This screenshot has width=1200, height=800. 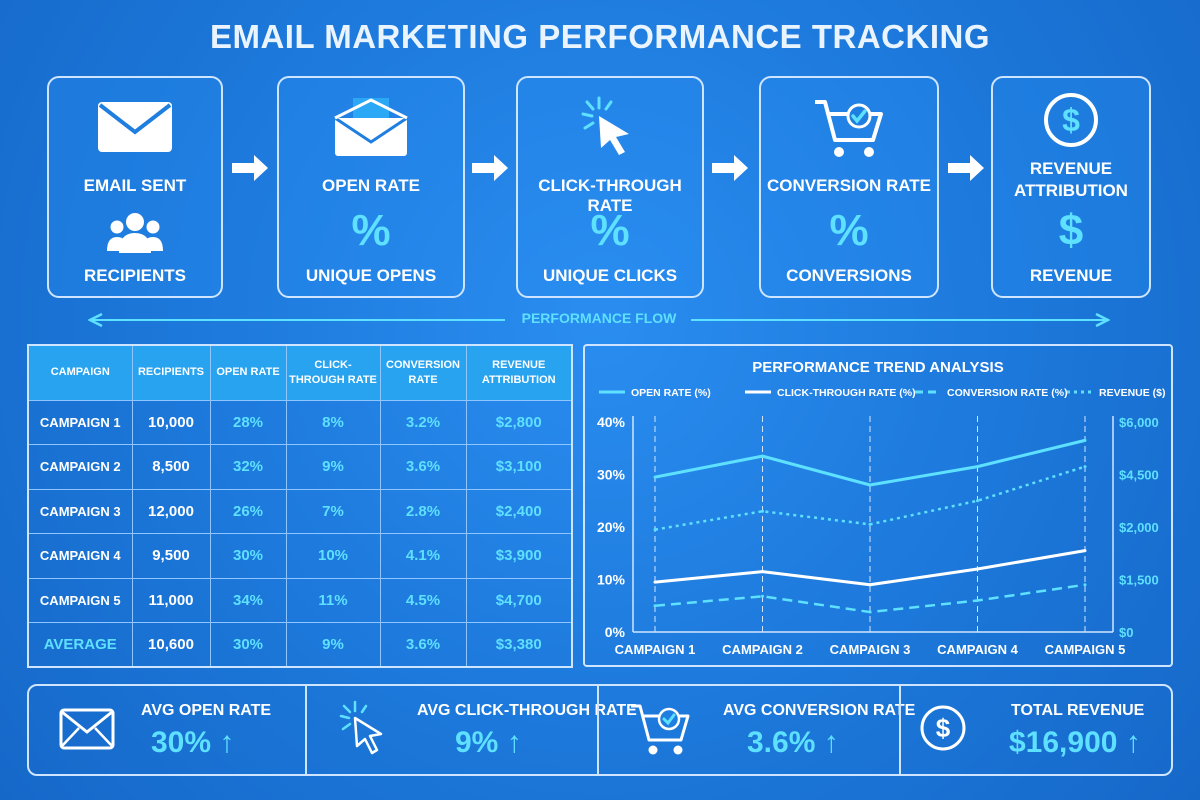 I want to click on kpi-value: $16,900 ↑, so click(x=1075, y=742).